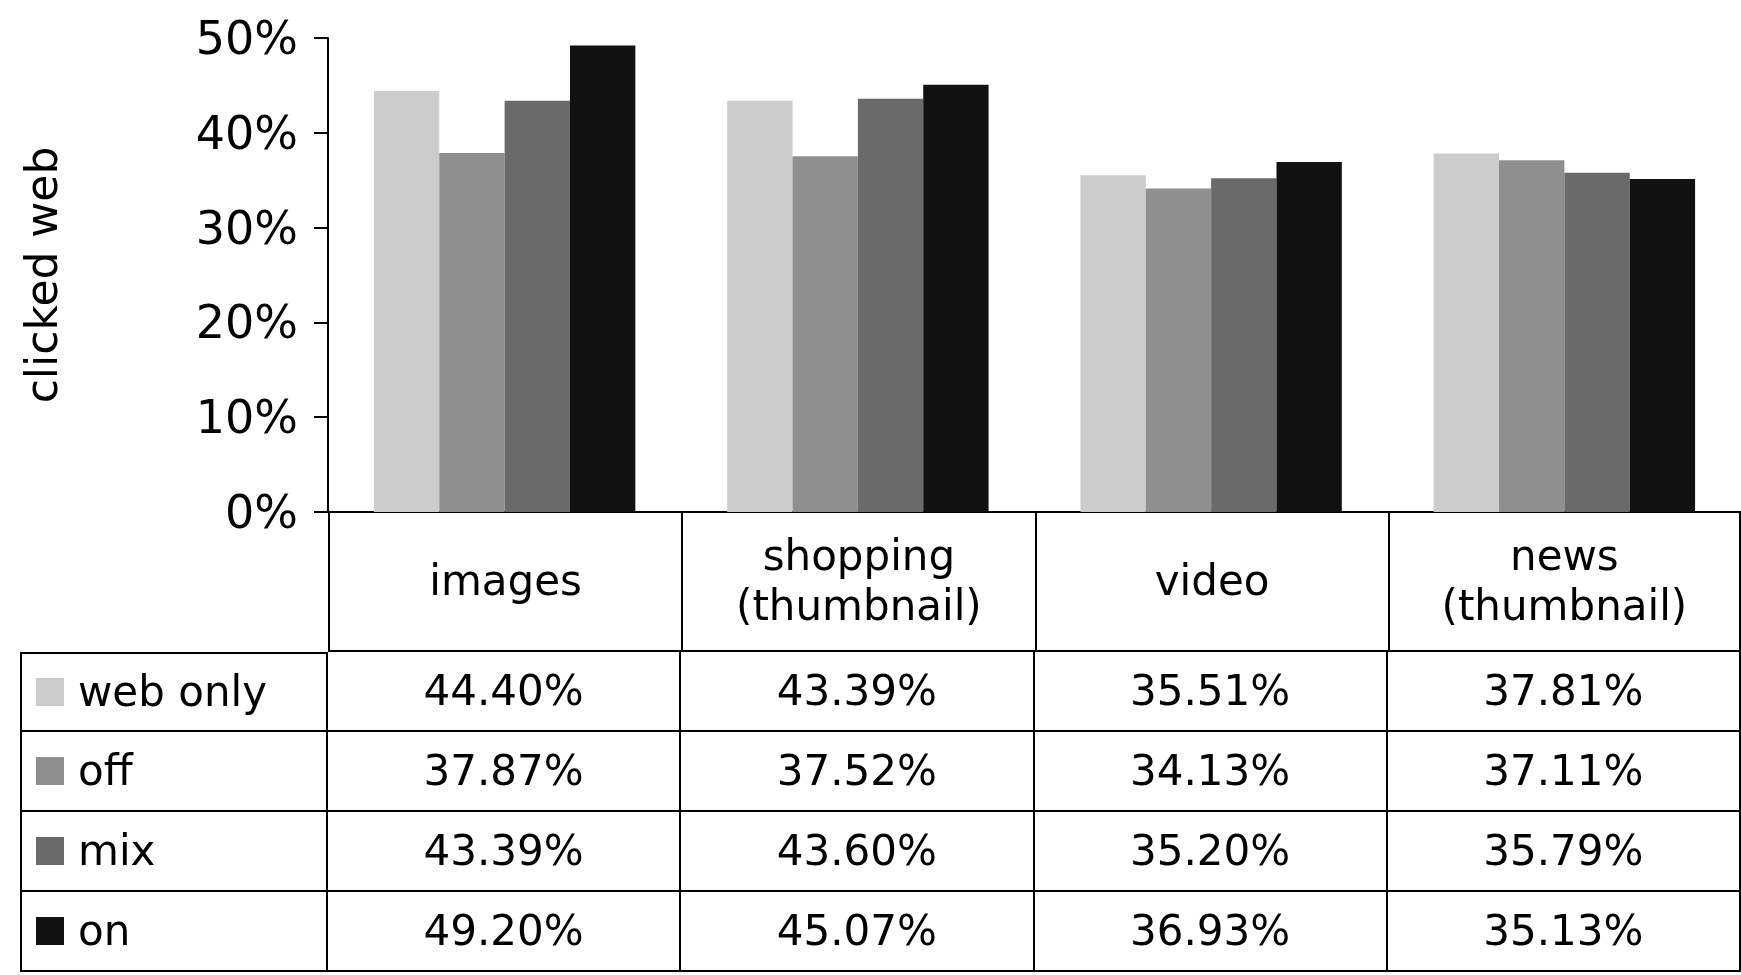 The height and width of the screenshot is (975, 1741). I want to click on y-axis-title: clicked web, so click(41, 275).